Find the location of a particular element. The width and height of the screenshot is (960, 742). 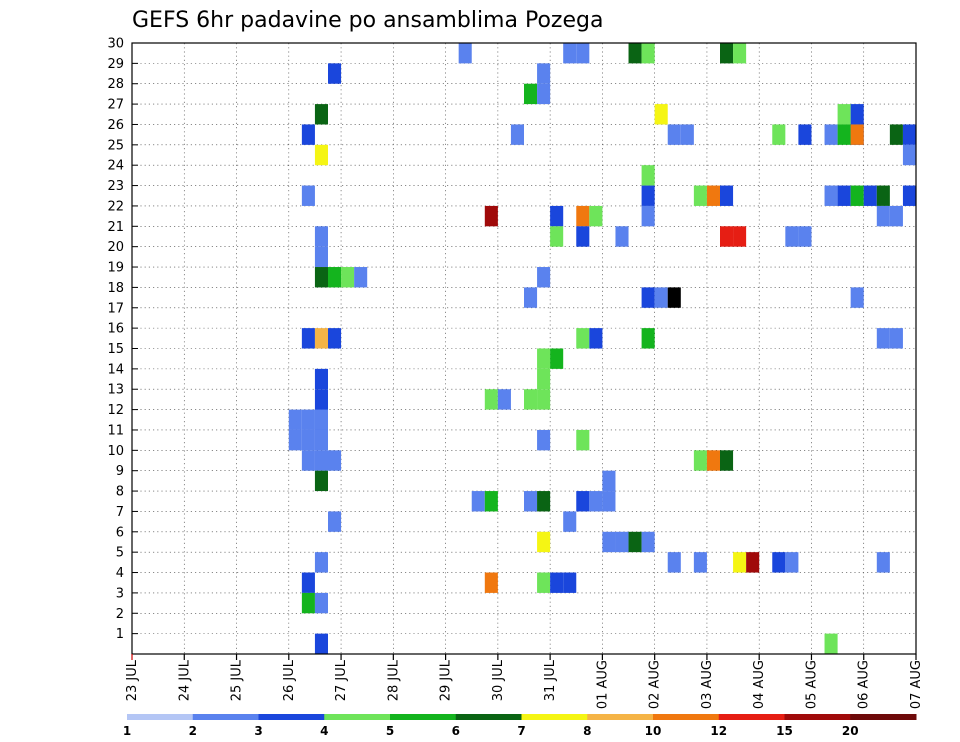

y-tick-label: 6 is located at coordinates (120, 532).